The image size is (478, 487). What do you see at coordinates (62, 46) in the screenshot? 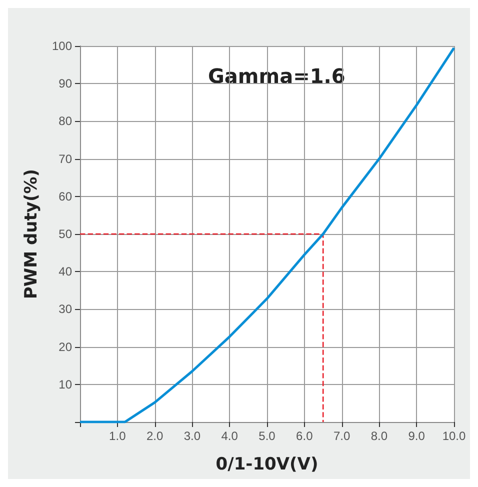
I see `y-tick-label: 100` at bounding box center [62, 46].